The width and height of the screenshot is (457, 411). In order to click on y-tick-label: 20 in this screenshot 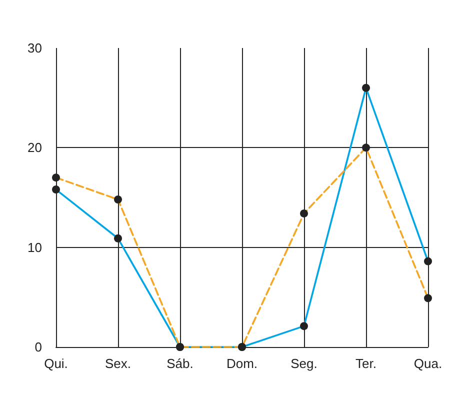, I will do `click(35, 148)`.